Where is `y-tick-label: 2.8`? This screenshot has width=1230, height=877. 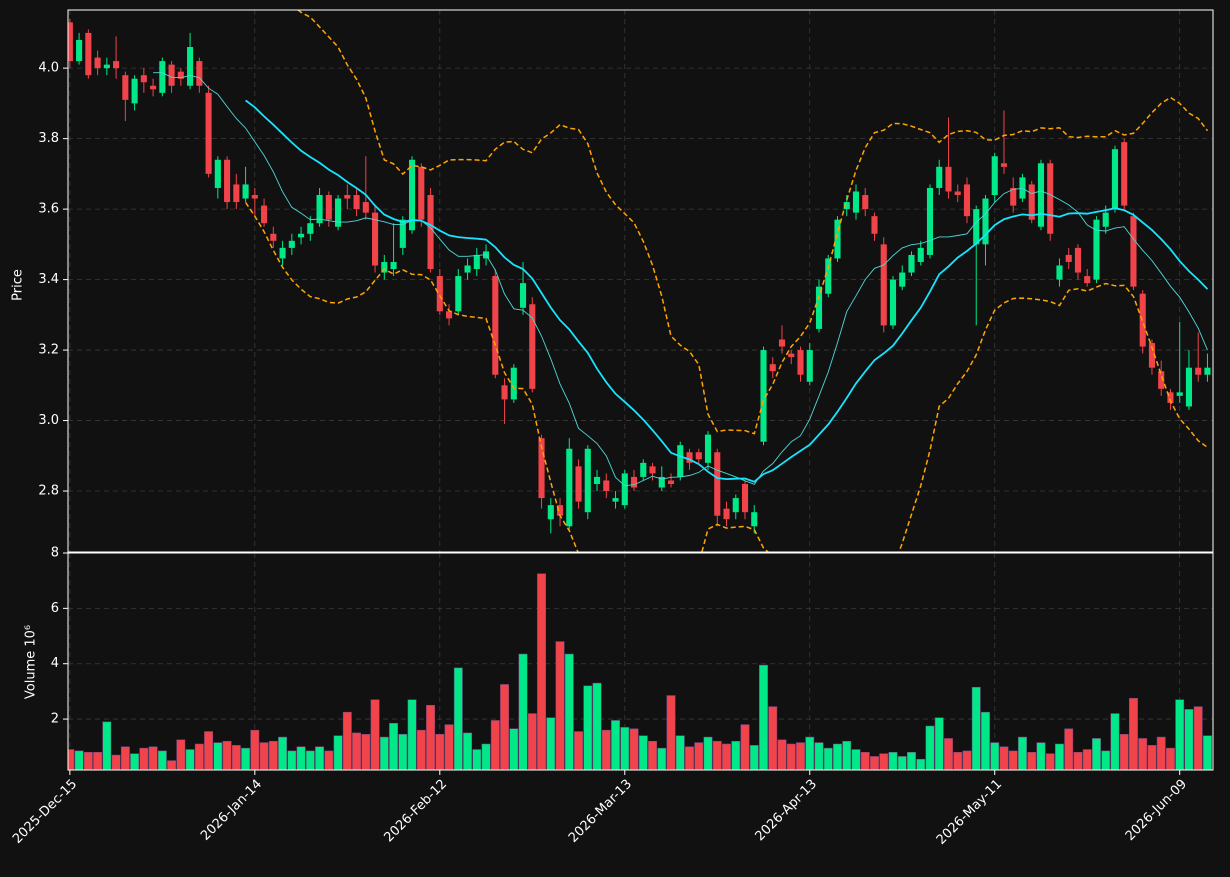
y-tick-label: 2.8 is located at coordinates (48, 491).